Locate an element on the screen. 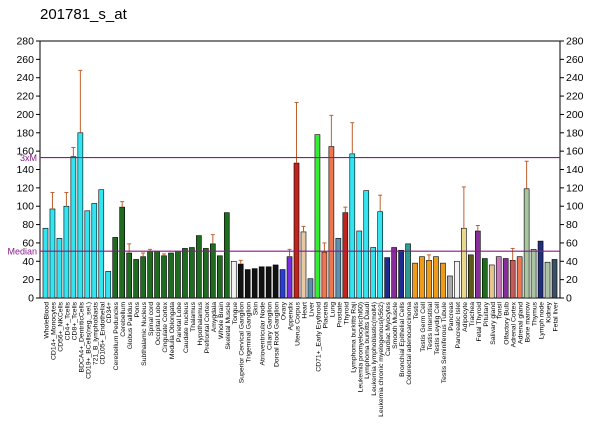 The image size is (600, 434). y-tick-label-left: 220 is located at coordinates (25, 97).